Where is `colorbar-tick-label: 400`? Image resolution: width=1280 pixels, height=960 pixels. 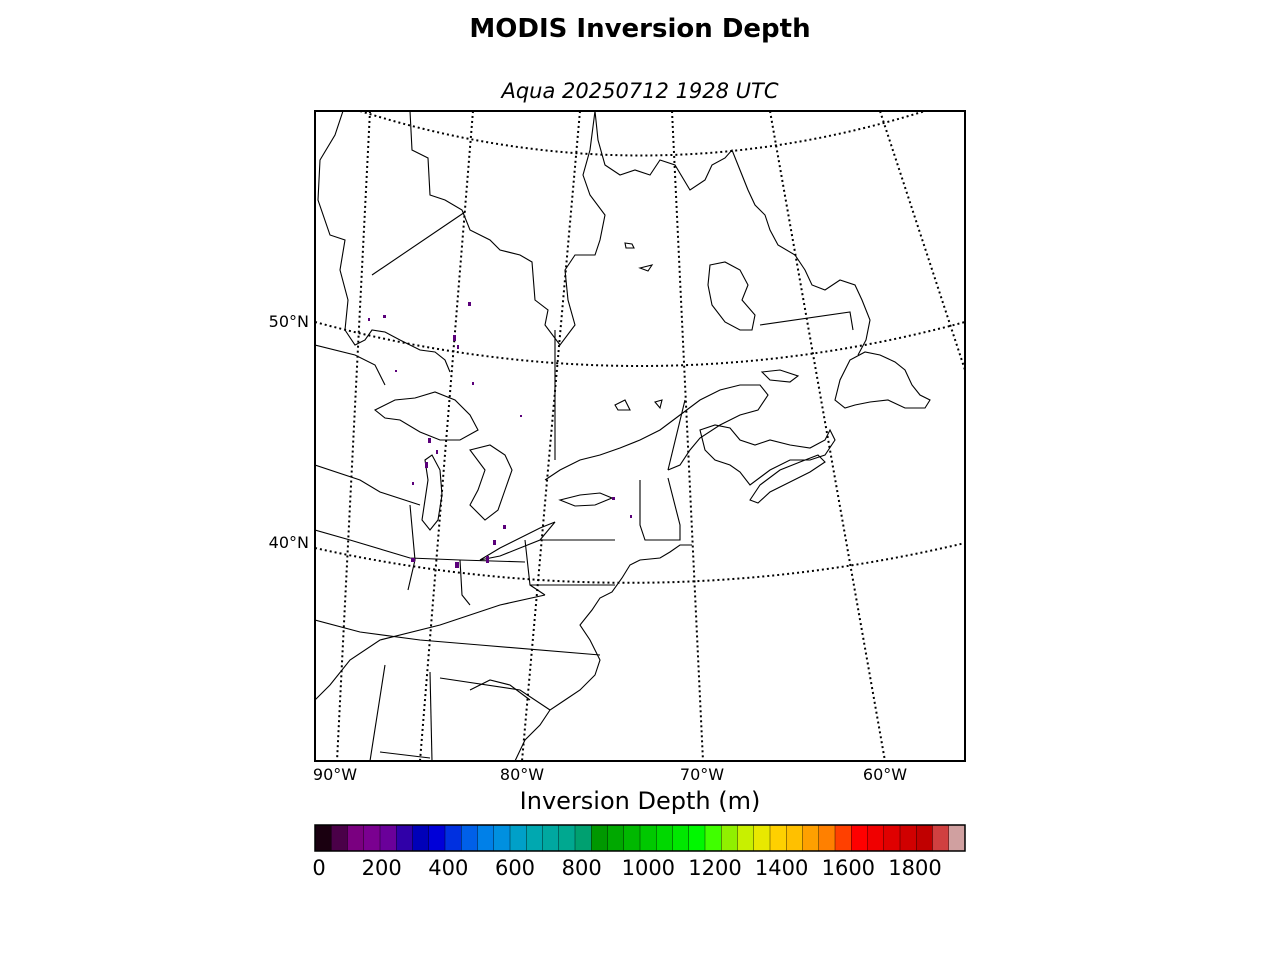
colorbar-tick-label: 400 is located at coordinates (448, 868).